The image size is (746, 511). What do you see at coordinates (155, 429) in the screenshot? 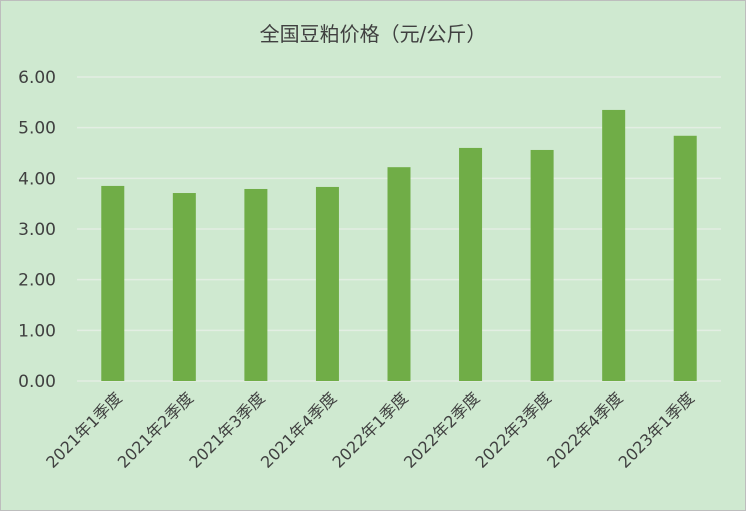
I see `x-tick-label-1: 2021年2季度` at bounding box center [155, 429].